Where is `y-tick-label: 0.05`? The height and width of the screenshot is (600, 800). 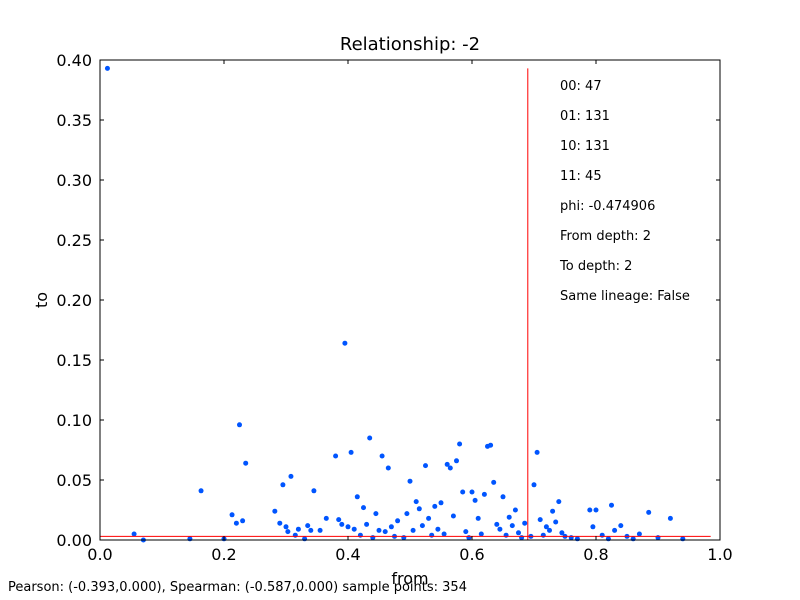 y-tick-label: 0.05 is located at coordinates (74, 480).